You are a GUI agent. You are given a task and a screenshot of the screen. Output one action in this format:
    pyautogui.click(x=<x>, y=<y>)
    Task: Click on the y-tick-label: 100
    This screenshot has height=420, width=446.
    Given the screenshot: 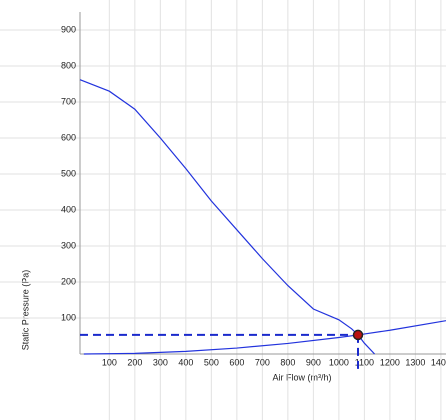 What is the action you would take?
    pyautogui.click(x=68, y=317)
    